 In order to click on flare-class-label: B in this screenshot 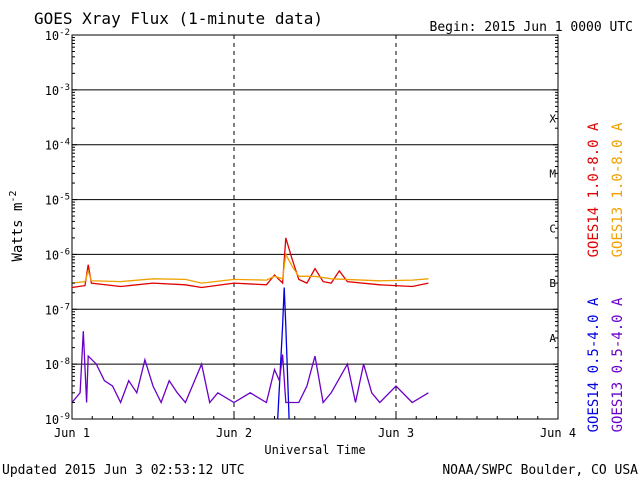, I will do `click(552, 283)`.